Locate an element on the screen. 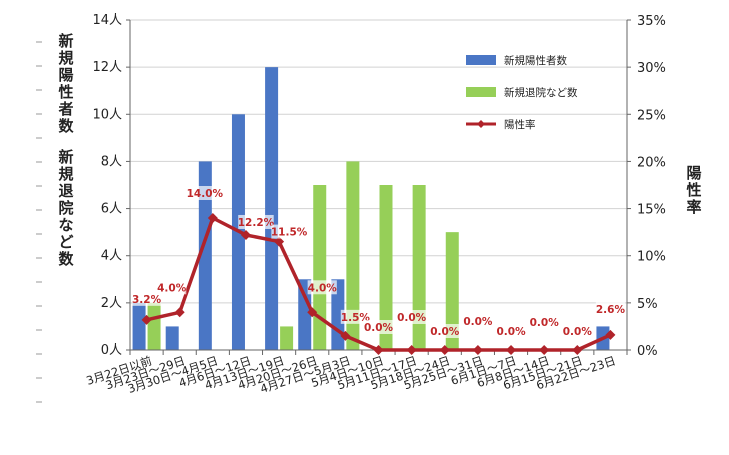  axis-title-char: 新 is located at coordinates (65, 41).